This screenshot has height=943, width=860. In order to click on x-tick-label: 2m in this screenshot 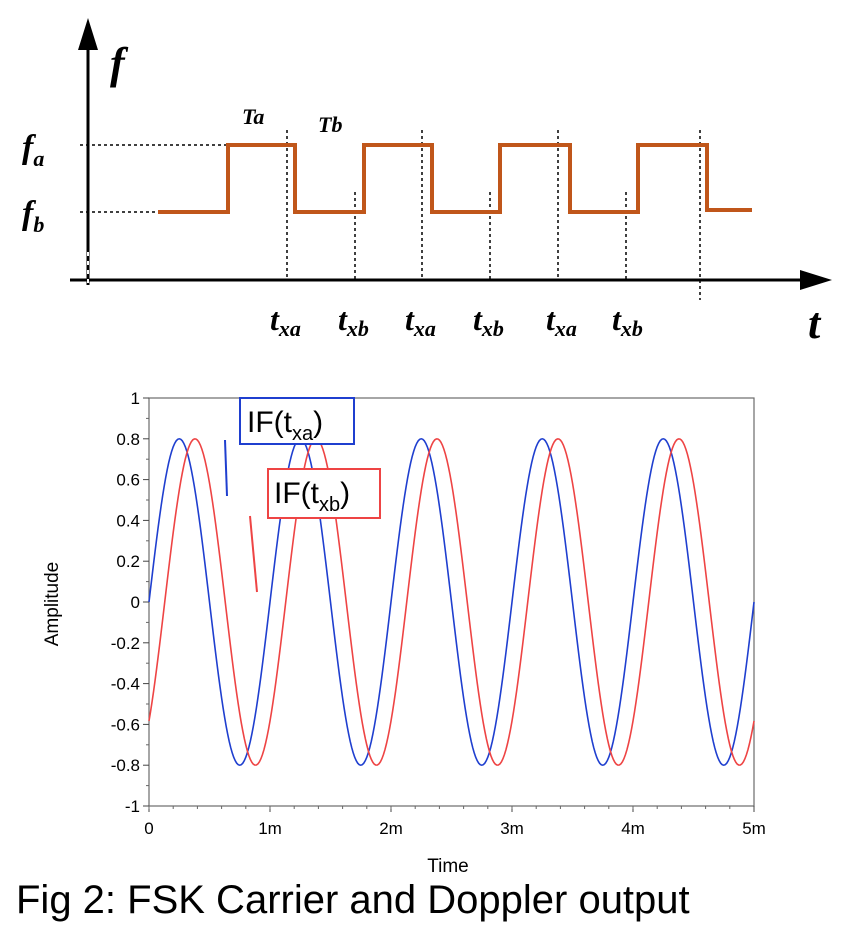, I will do `click(391, 828)`.